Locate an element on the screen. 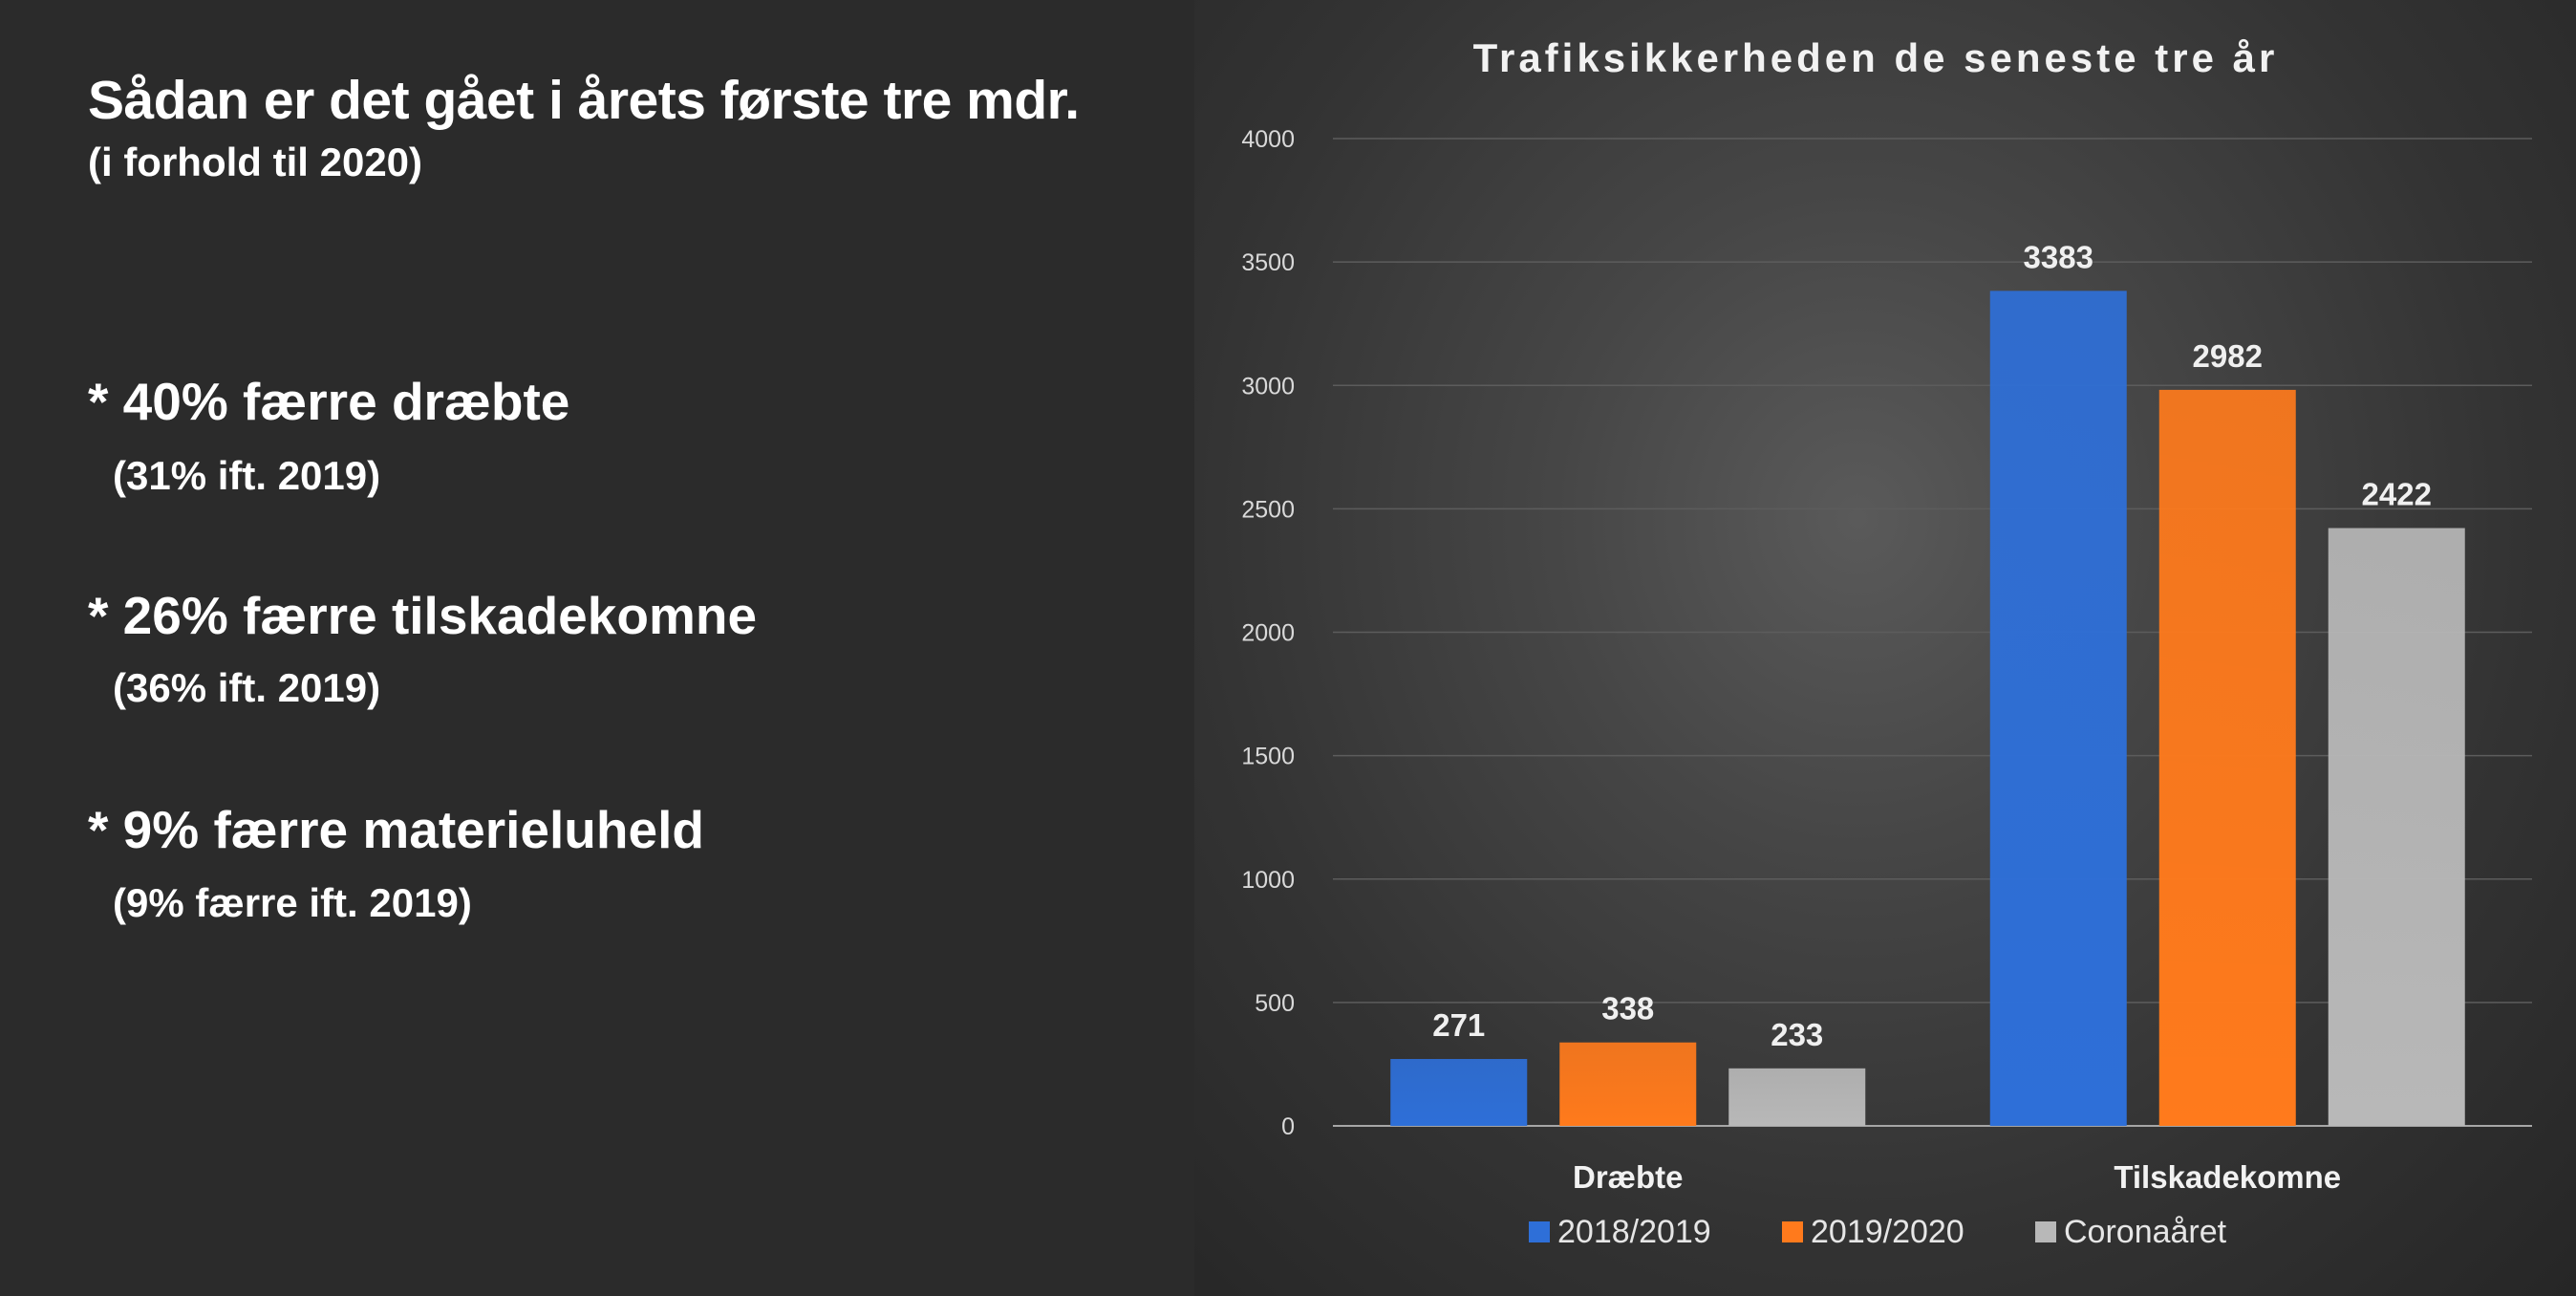 Image resolution: width=2576 pixels, height=1296 pixels. summary-item-killed: * 40% færre dræbte is located at coordinates (329, 401).